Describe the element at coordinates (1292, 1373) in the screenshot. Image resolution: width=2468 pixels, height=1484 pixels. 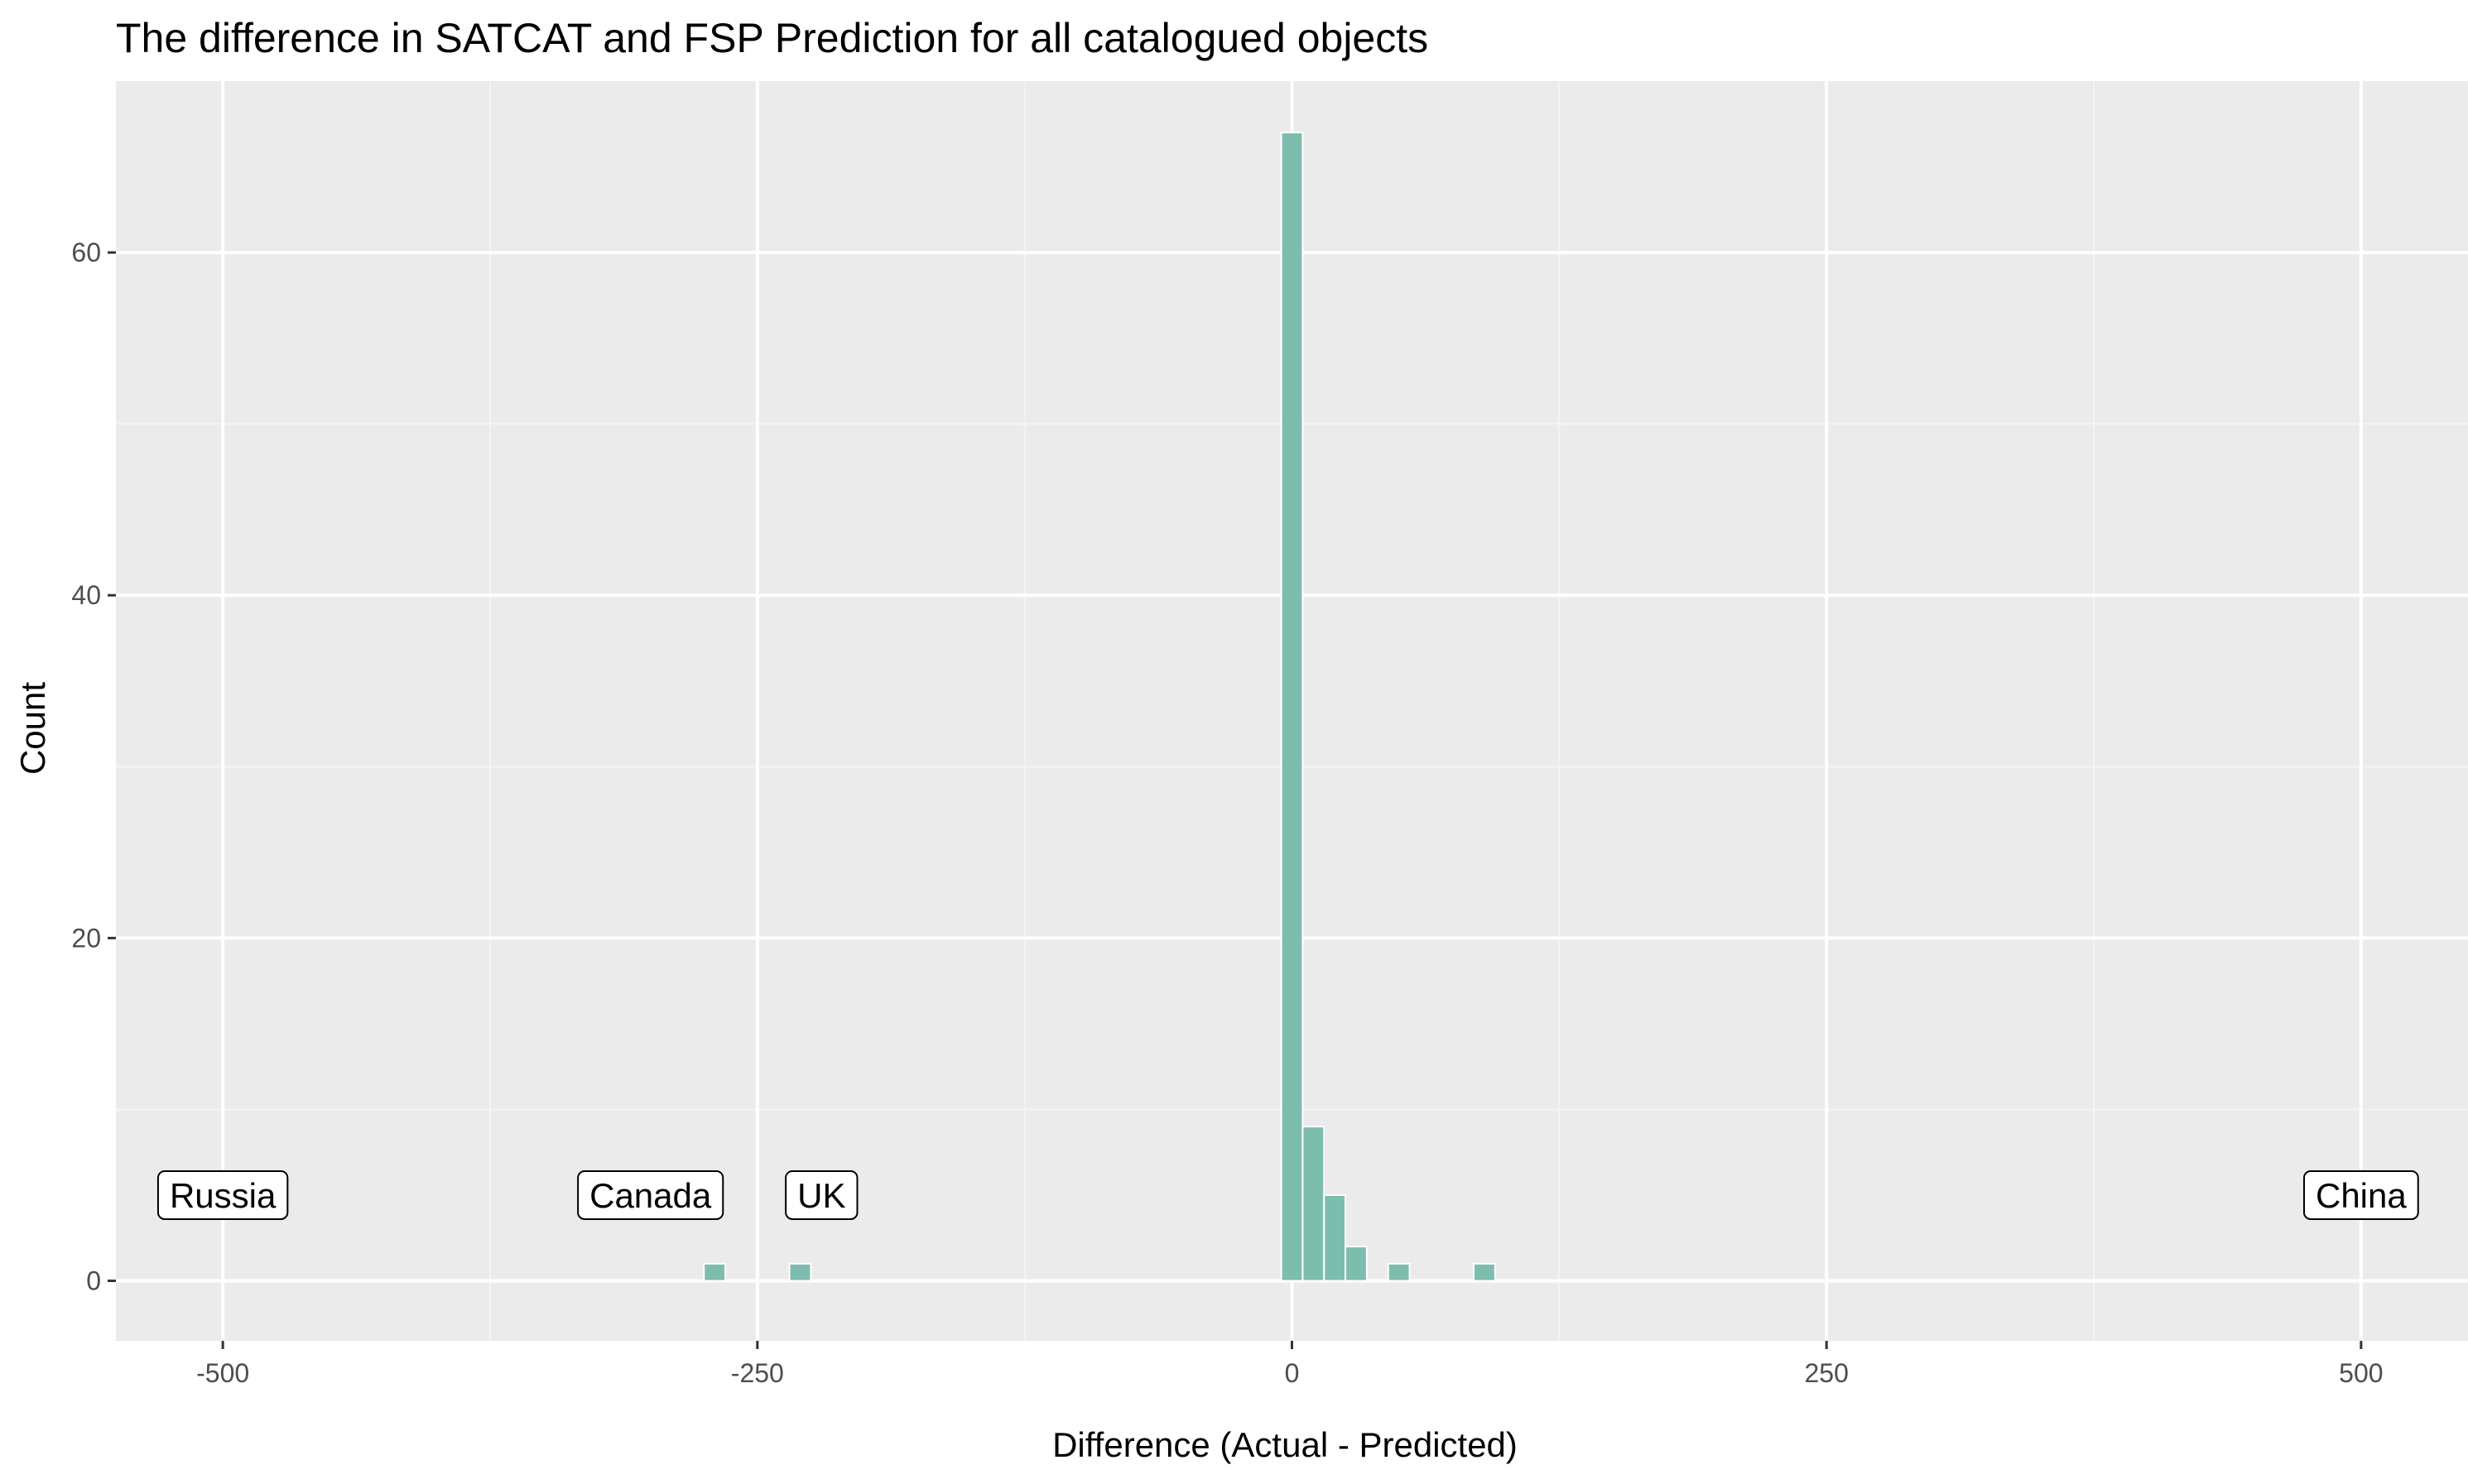
I see `x-tick-label: 0` at that location.